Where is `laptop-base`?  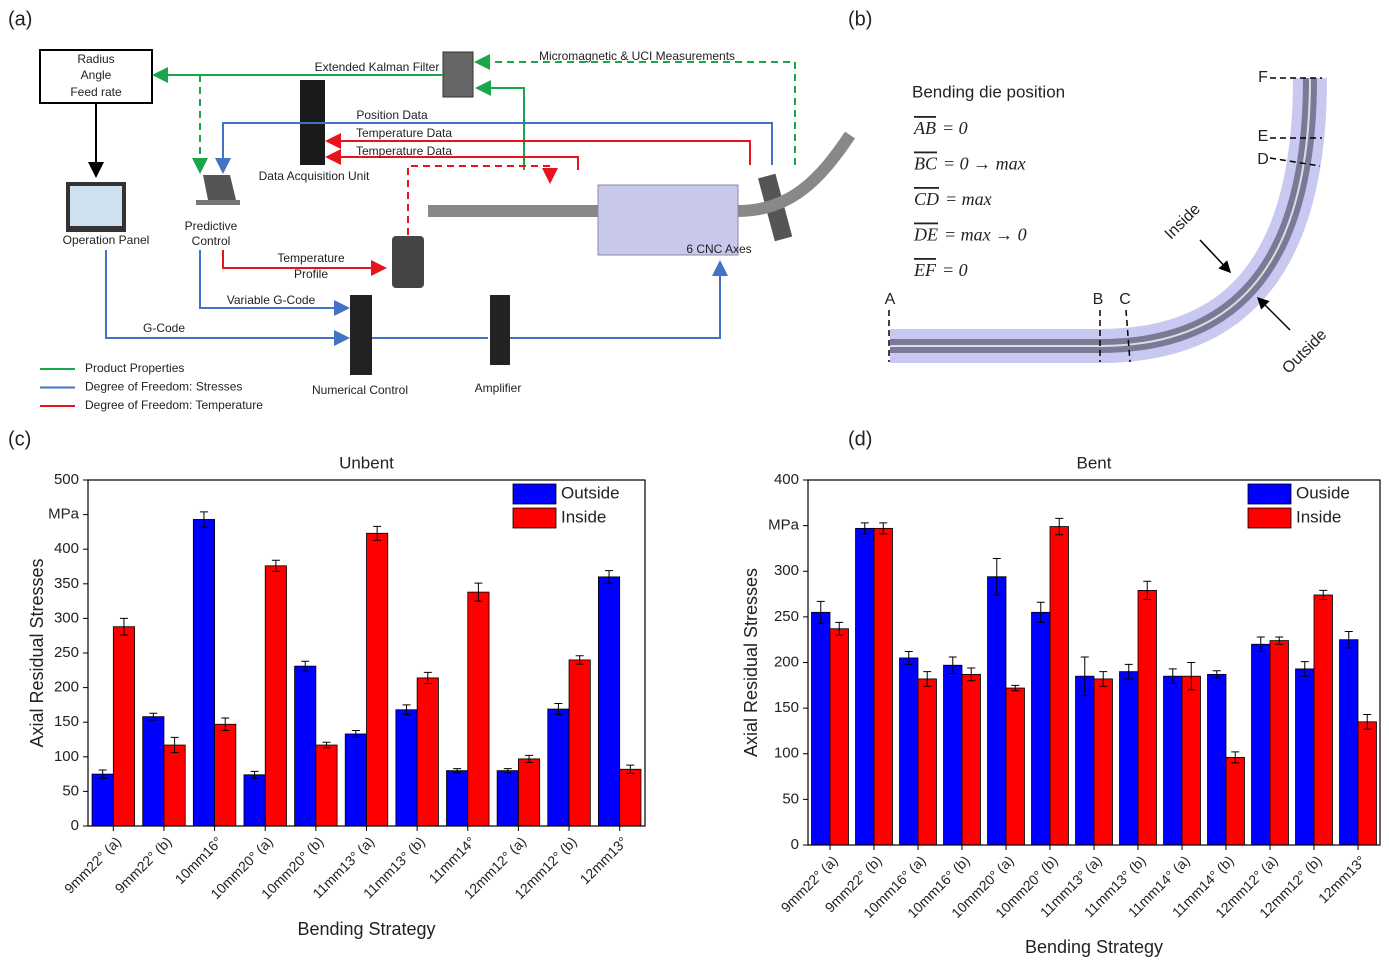
laptop-base is located at coordinates (218, 202).